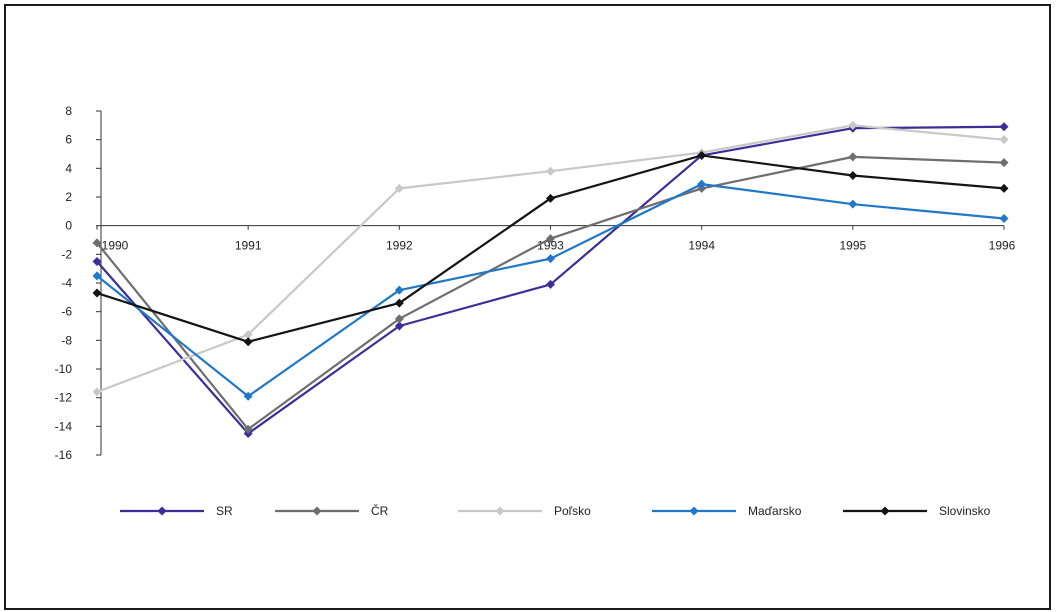 This screenshot has width=1057, height=612. What do you see at coordinates (64, 398) in the screenshot?
I see `y-tick-label: -12` at bounding box center [64, 398].